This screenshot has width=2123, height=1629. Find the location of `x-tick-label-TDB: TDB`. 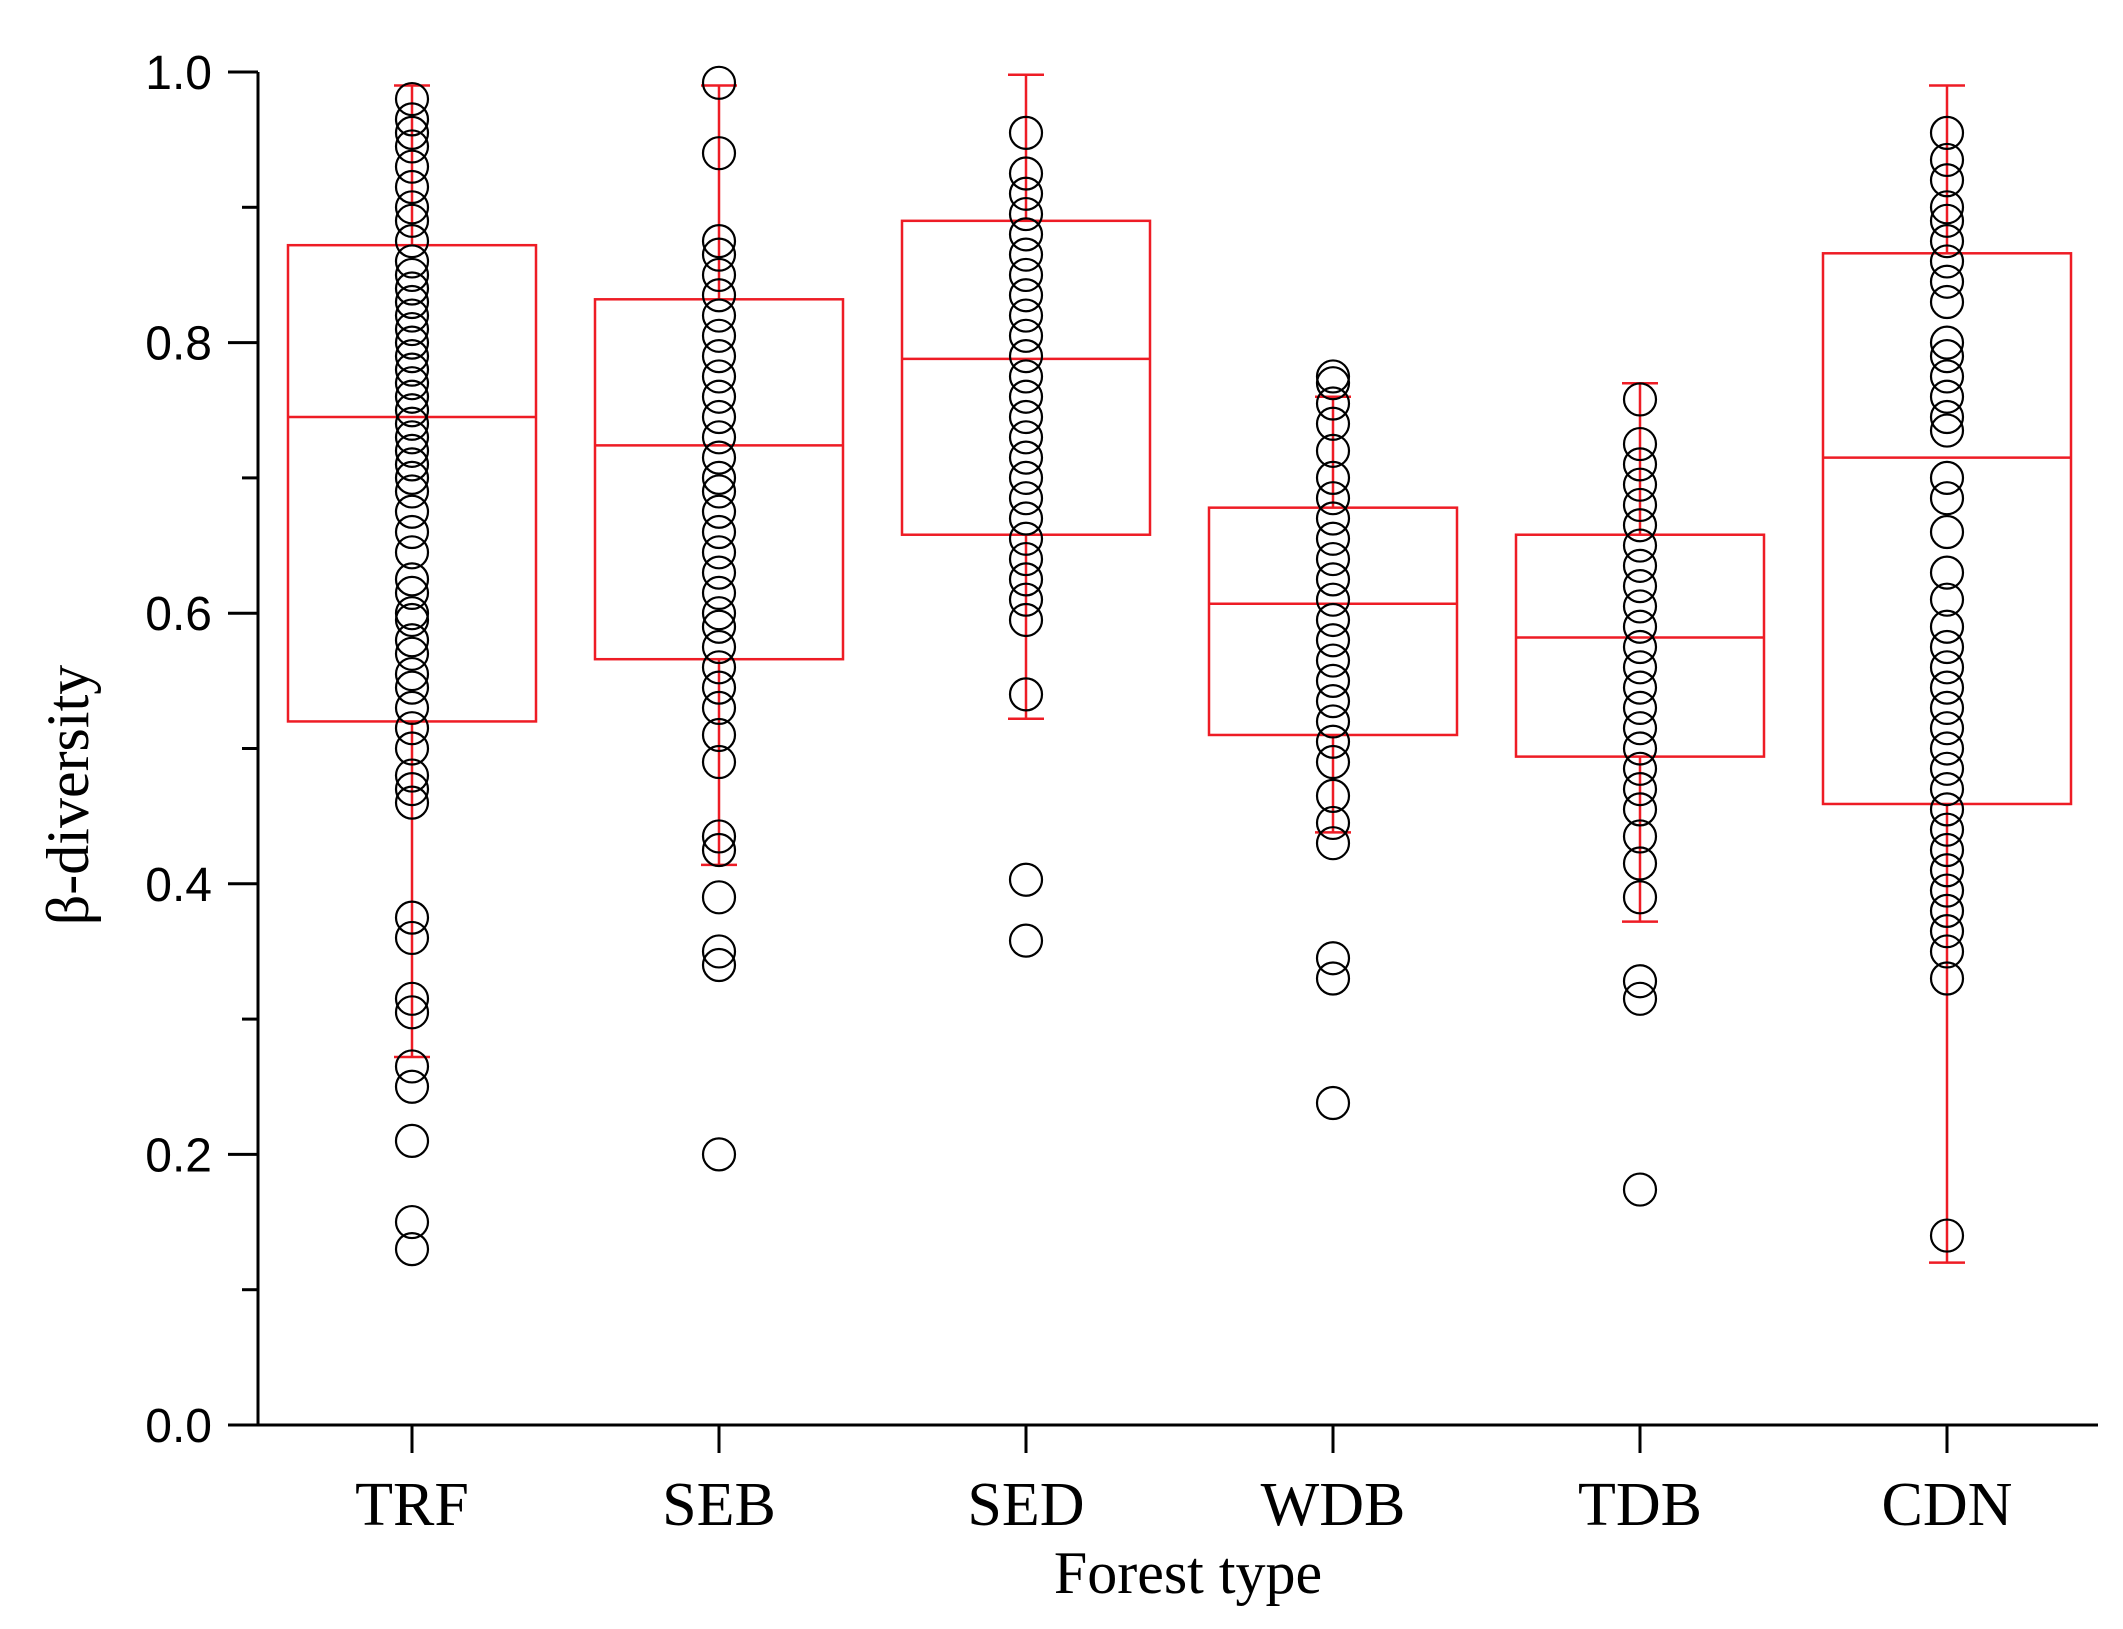

x-tick-label-TDB: TDB is located at coordinates (1640, 1505).